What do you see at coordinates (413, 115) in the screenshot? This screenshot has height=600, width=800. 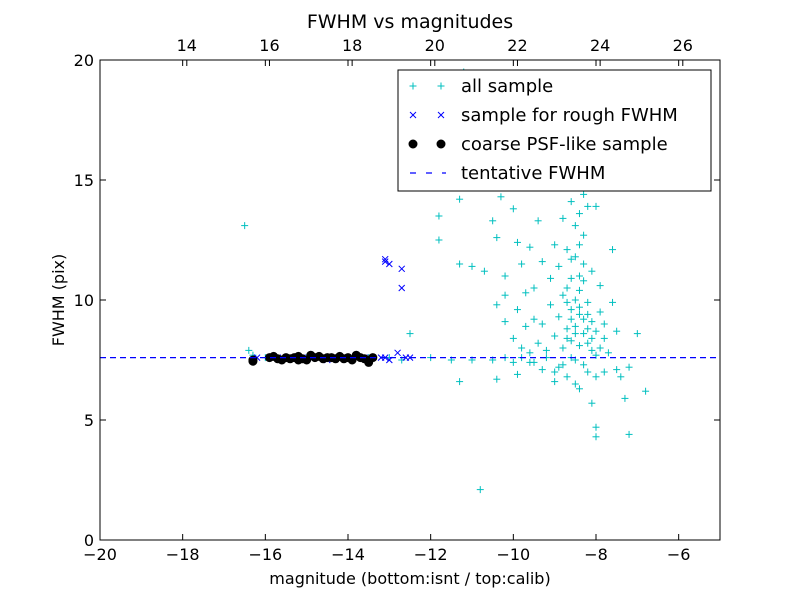 I see `legend-marker-b` at bounding box center [413, 115].